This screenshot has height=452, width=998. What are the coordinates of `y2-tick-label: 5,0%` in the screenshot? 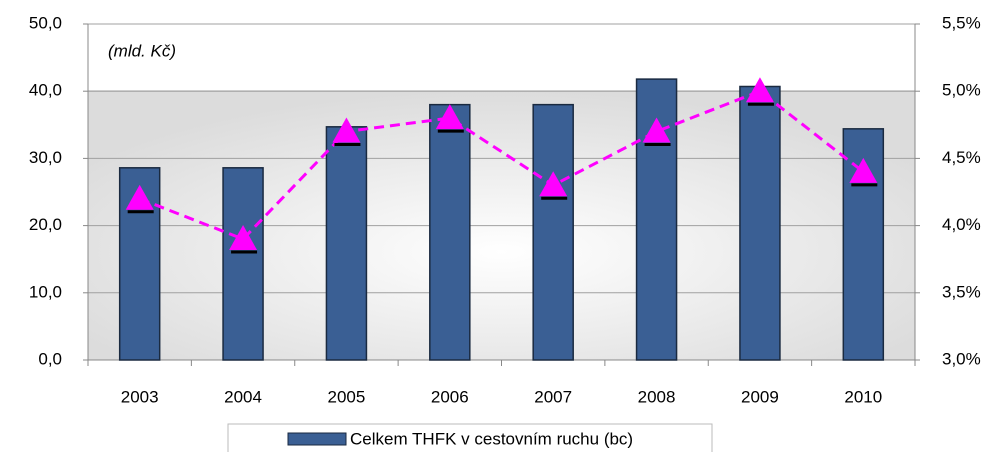 It's located at (961, 90).